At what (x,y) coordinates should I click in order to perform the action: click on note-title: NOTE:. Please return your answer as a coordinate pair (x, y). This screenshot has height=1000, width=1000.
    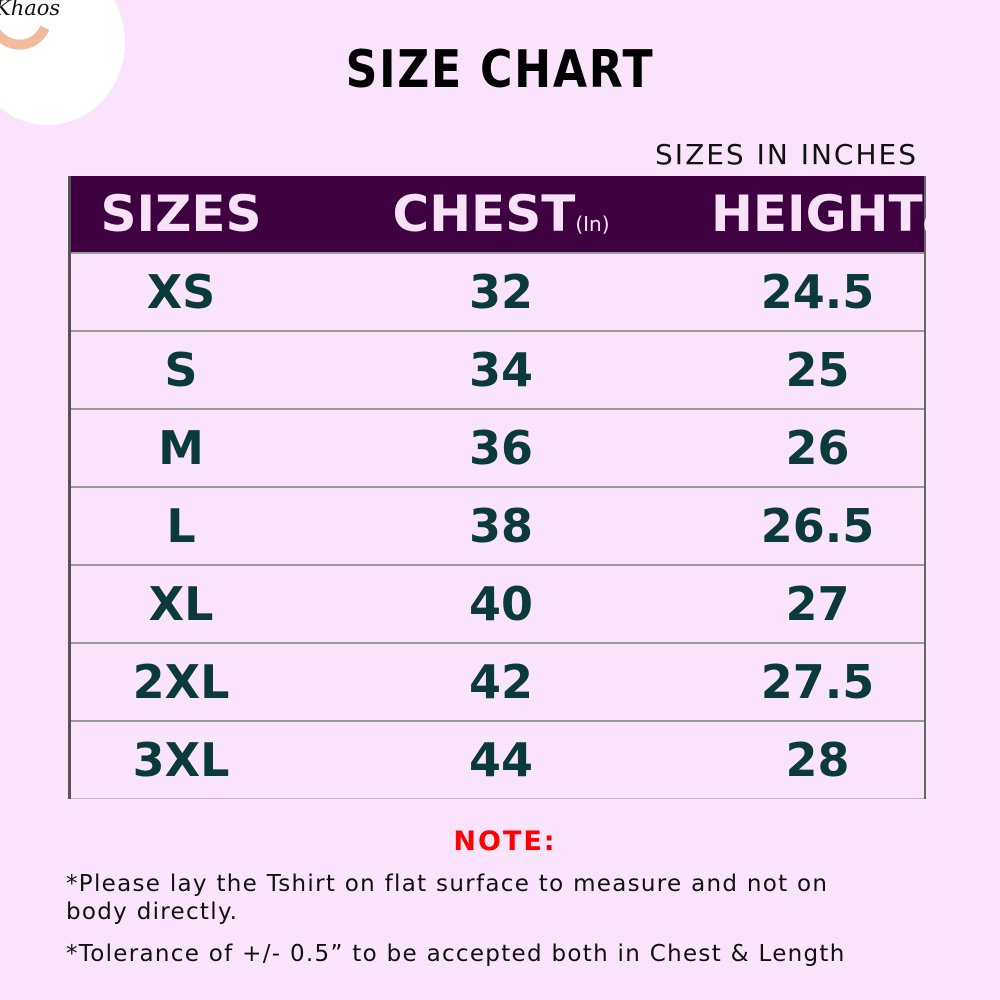
    Looking at the image, I should click on (505, 841).